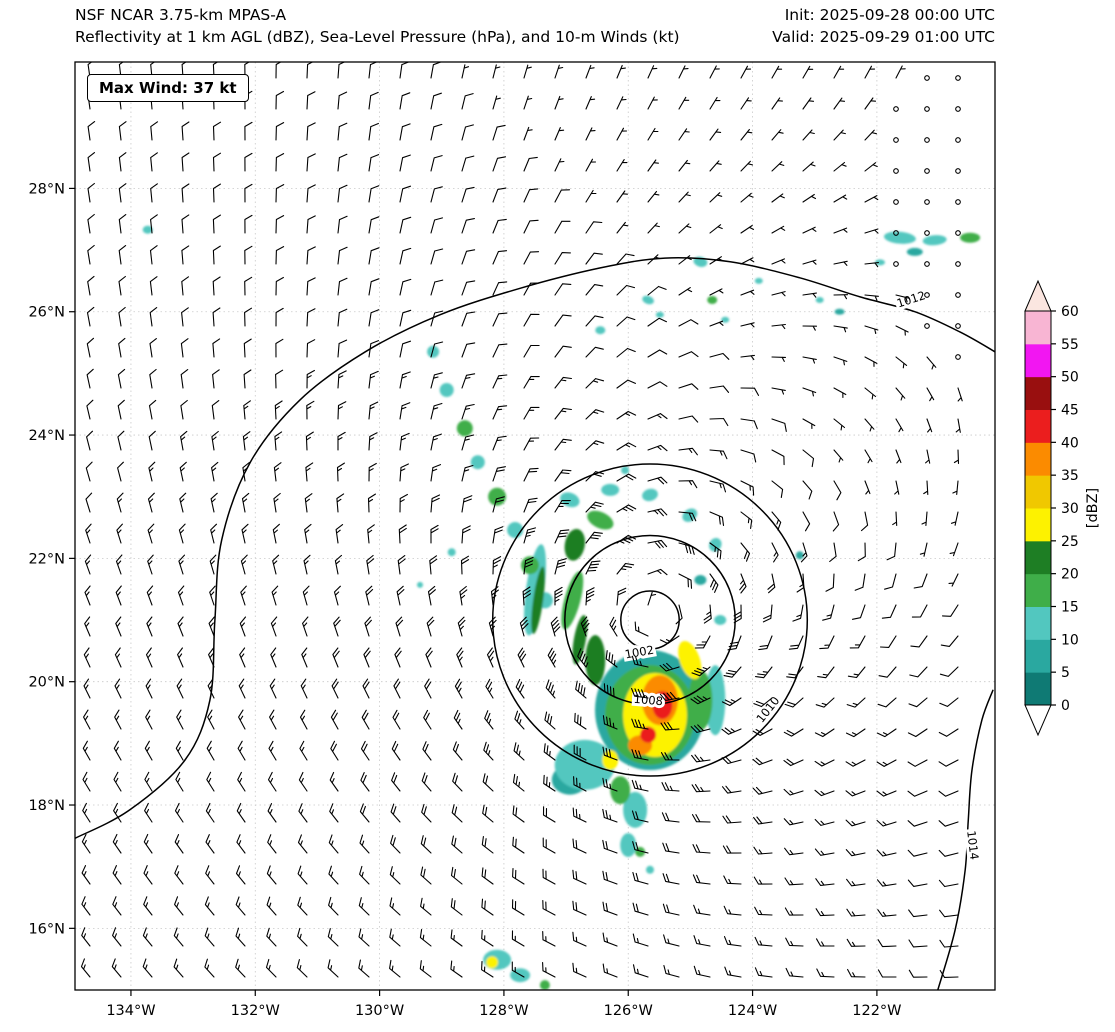 Image resolution: width=1115 pixels, height=1032 pixels. I want to click on init-time: Init: 2025-09-28 00:00 UTC, so click(889, 15).